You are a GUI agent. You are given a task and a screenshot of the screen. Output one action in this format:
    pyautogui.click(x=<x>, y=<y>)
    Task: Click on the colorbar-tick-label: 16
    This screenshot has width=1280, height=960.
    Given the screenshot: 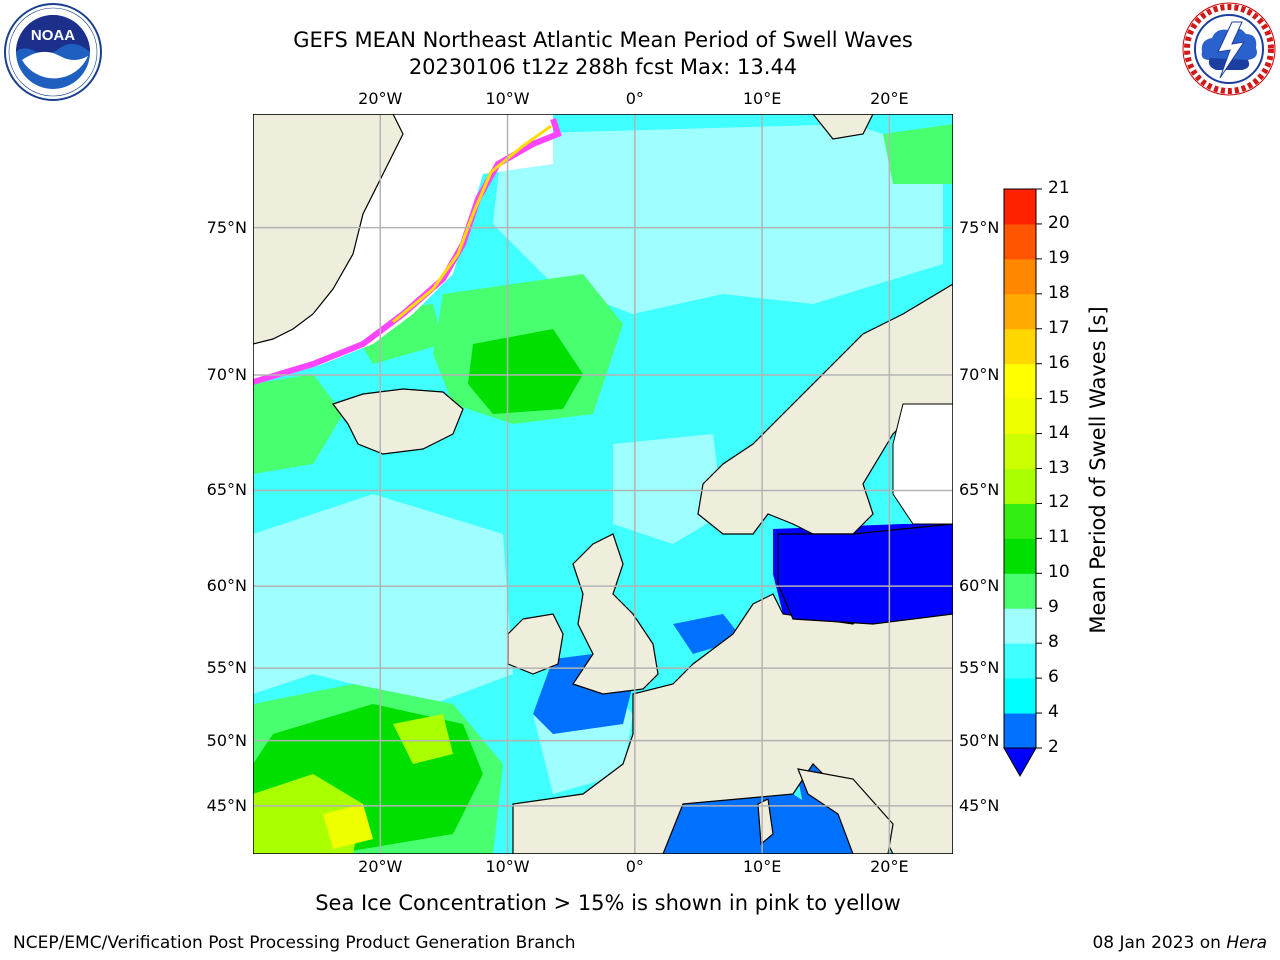 What is the action you would take?
    pyautogui.click(x=1059, y=362)
    